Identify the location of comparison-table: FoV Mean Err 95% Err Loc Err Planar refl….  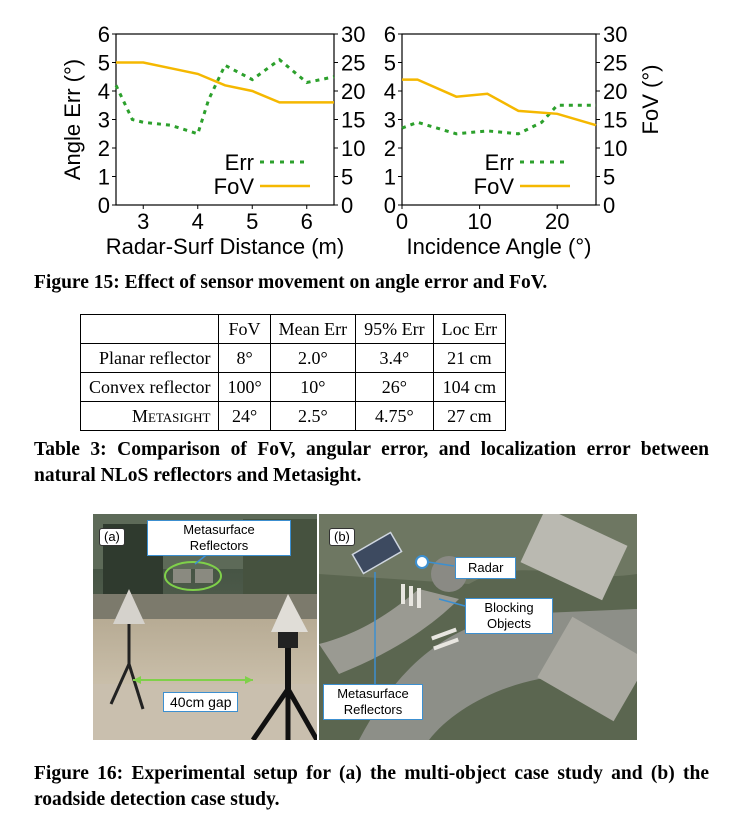
(293, 372).